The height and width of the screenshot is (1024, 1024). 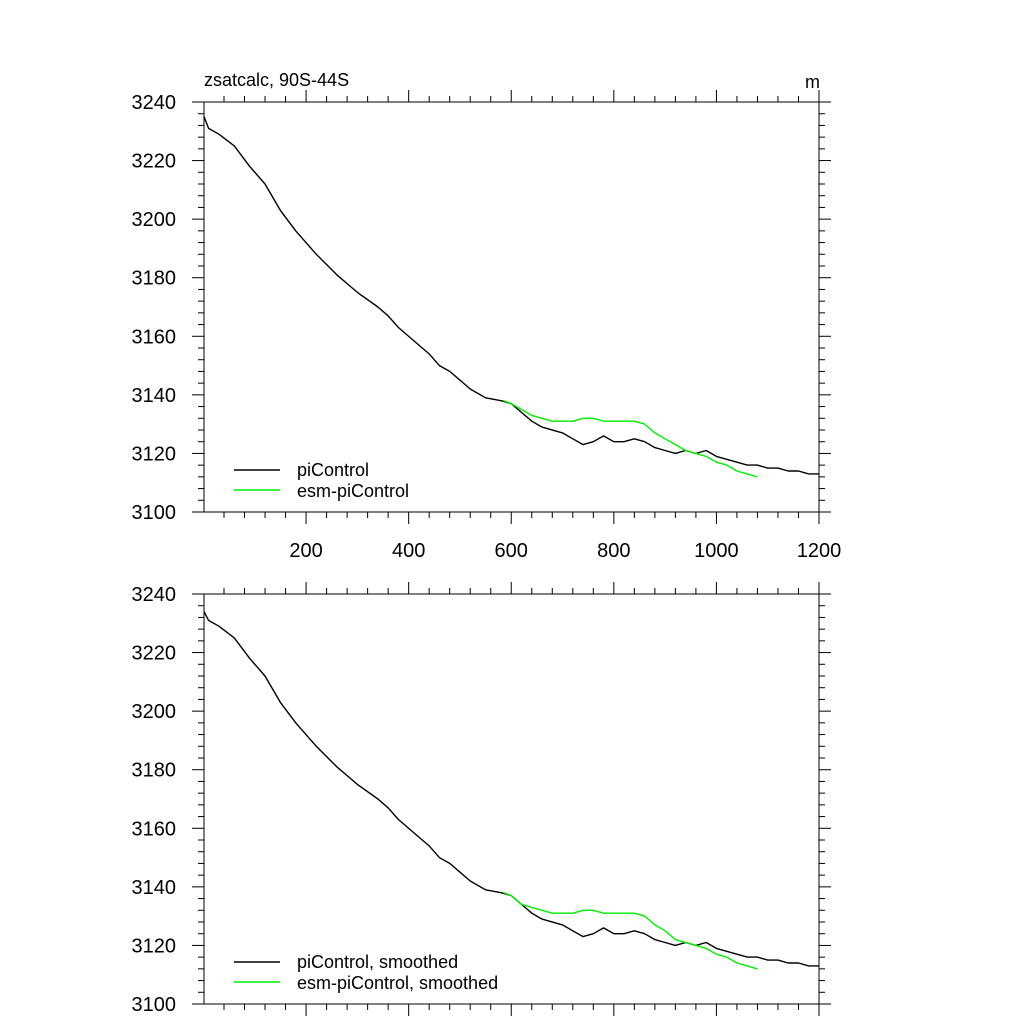 What do you see at coordinates (353, 491) in the screenshot?
I see `legend-label-esm-picontrol: esm-piControl` at bounding box center [353, 491].